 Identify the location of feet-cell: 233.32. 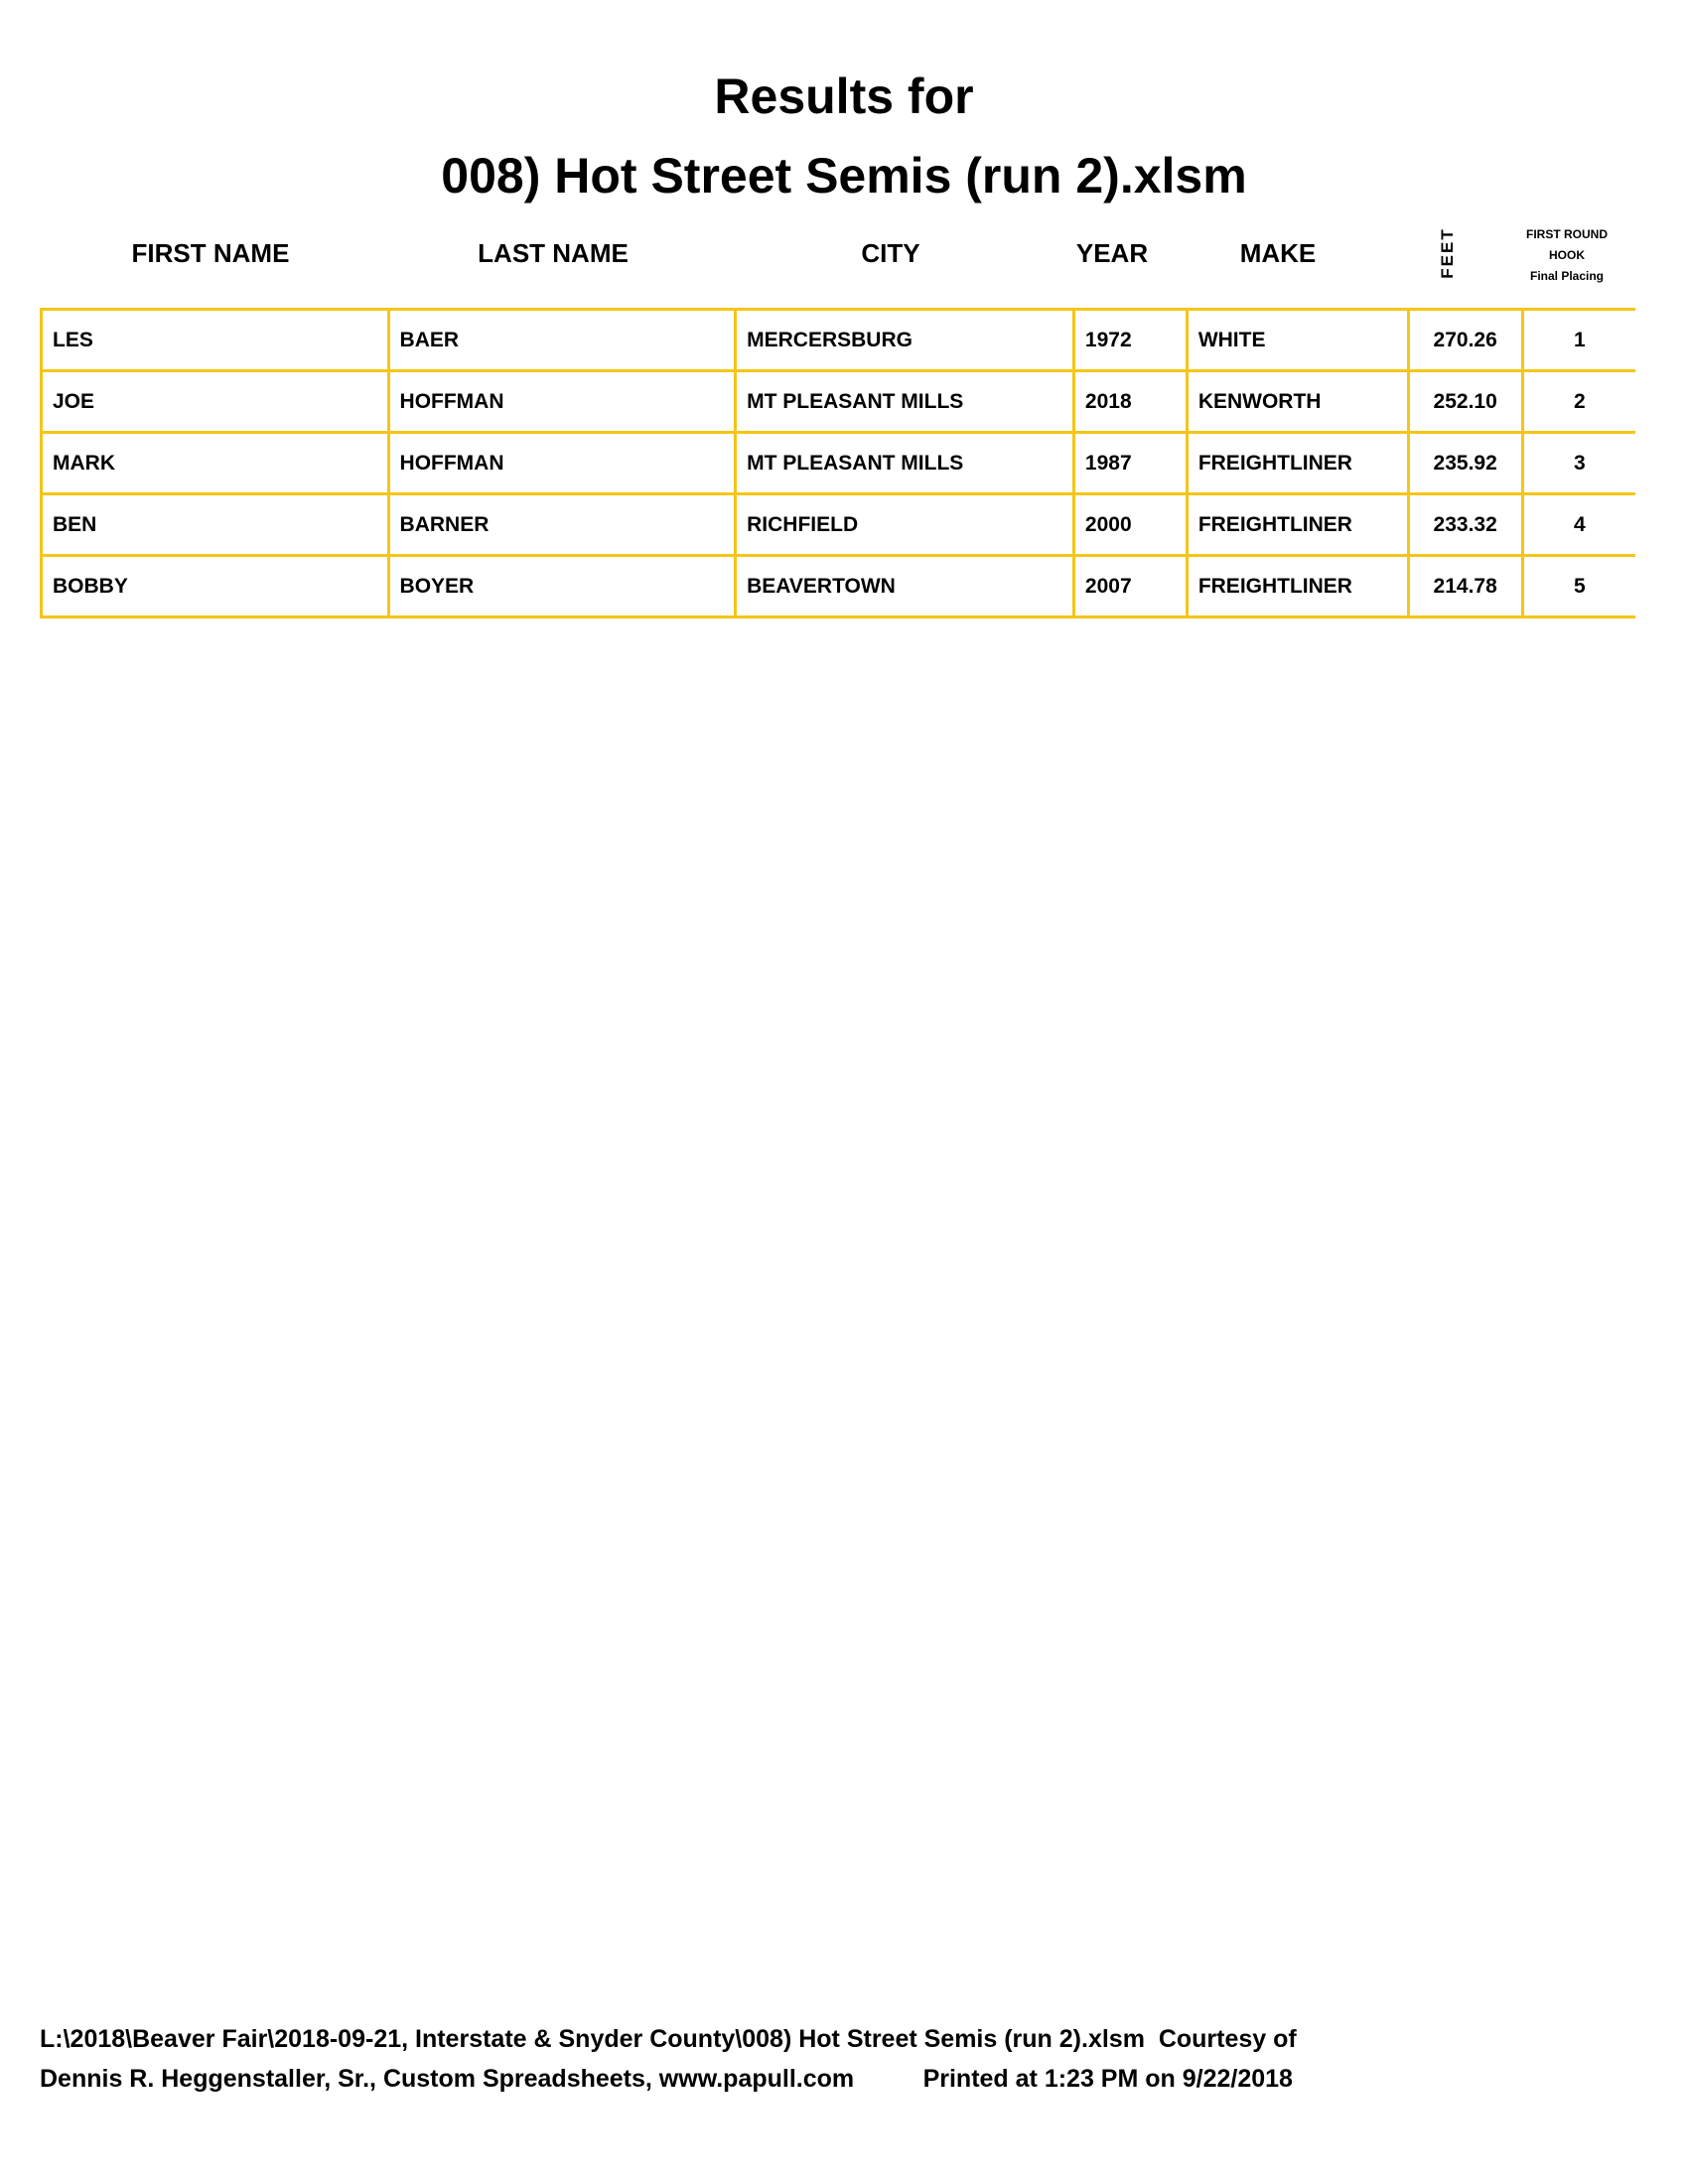
(1465, 524).